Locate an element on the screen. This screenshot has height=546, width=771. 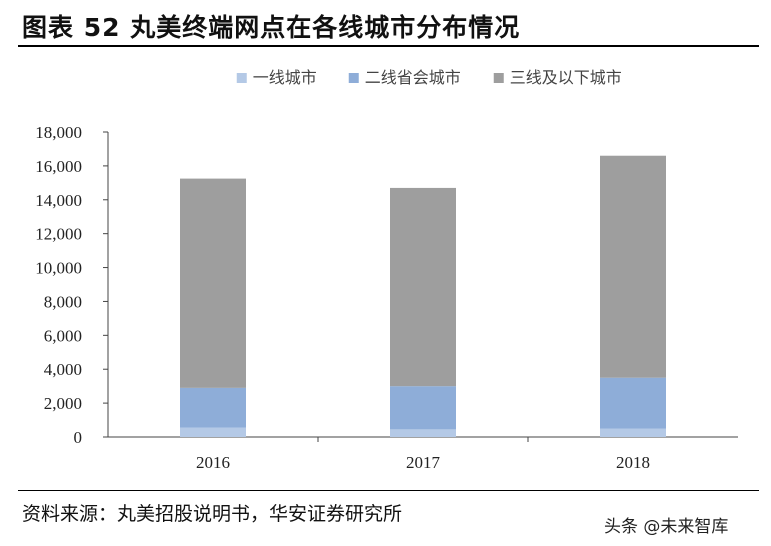
bar-segment-3-2017 is located at coordinates (423, 287).